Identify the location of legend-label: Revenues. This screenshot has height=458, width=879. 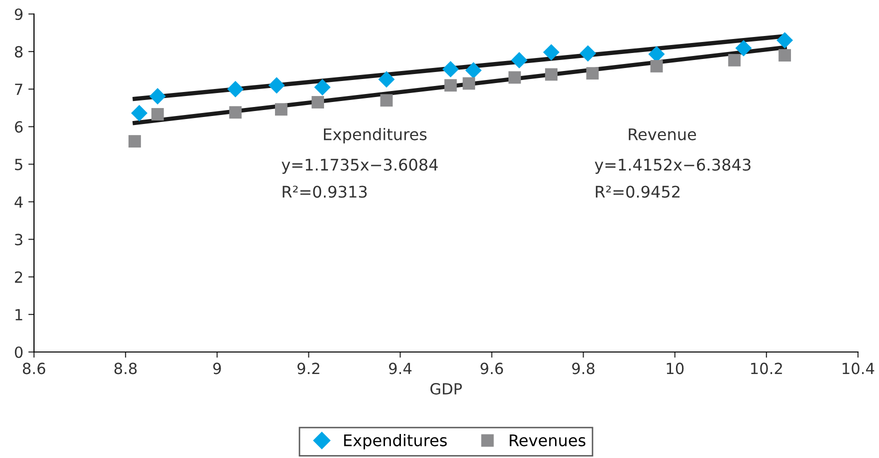
(548, 440).